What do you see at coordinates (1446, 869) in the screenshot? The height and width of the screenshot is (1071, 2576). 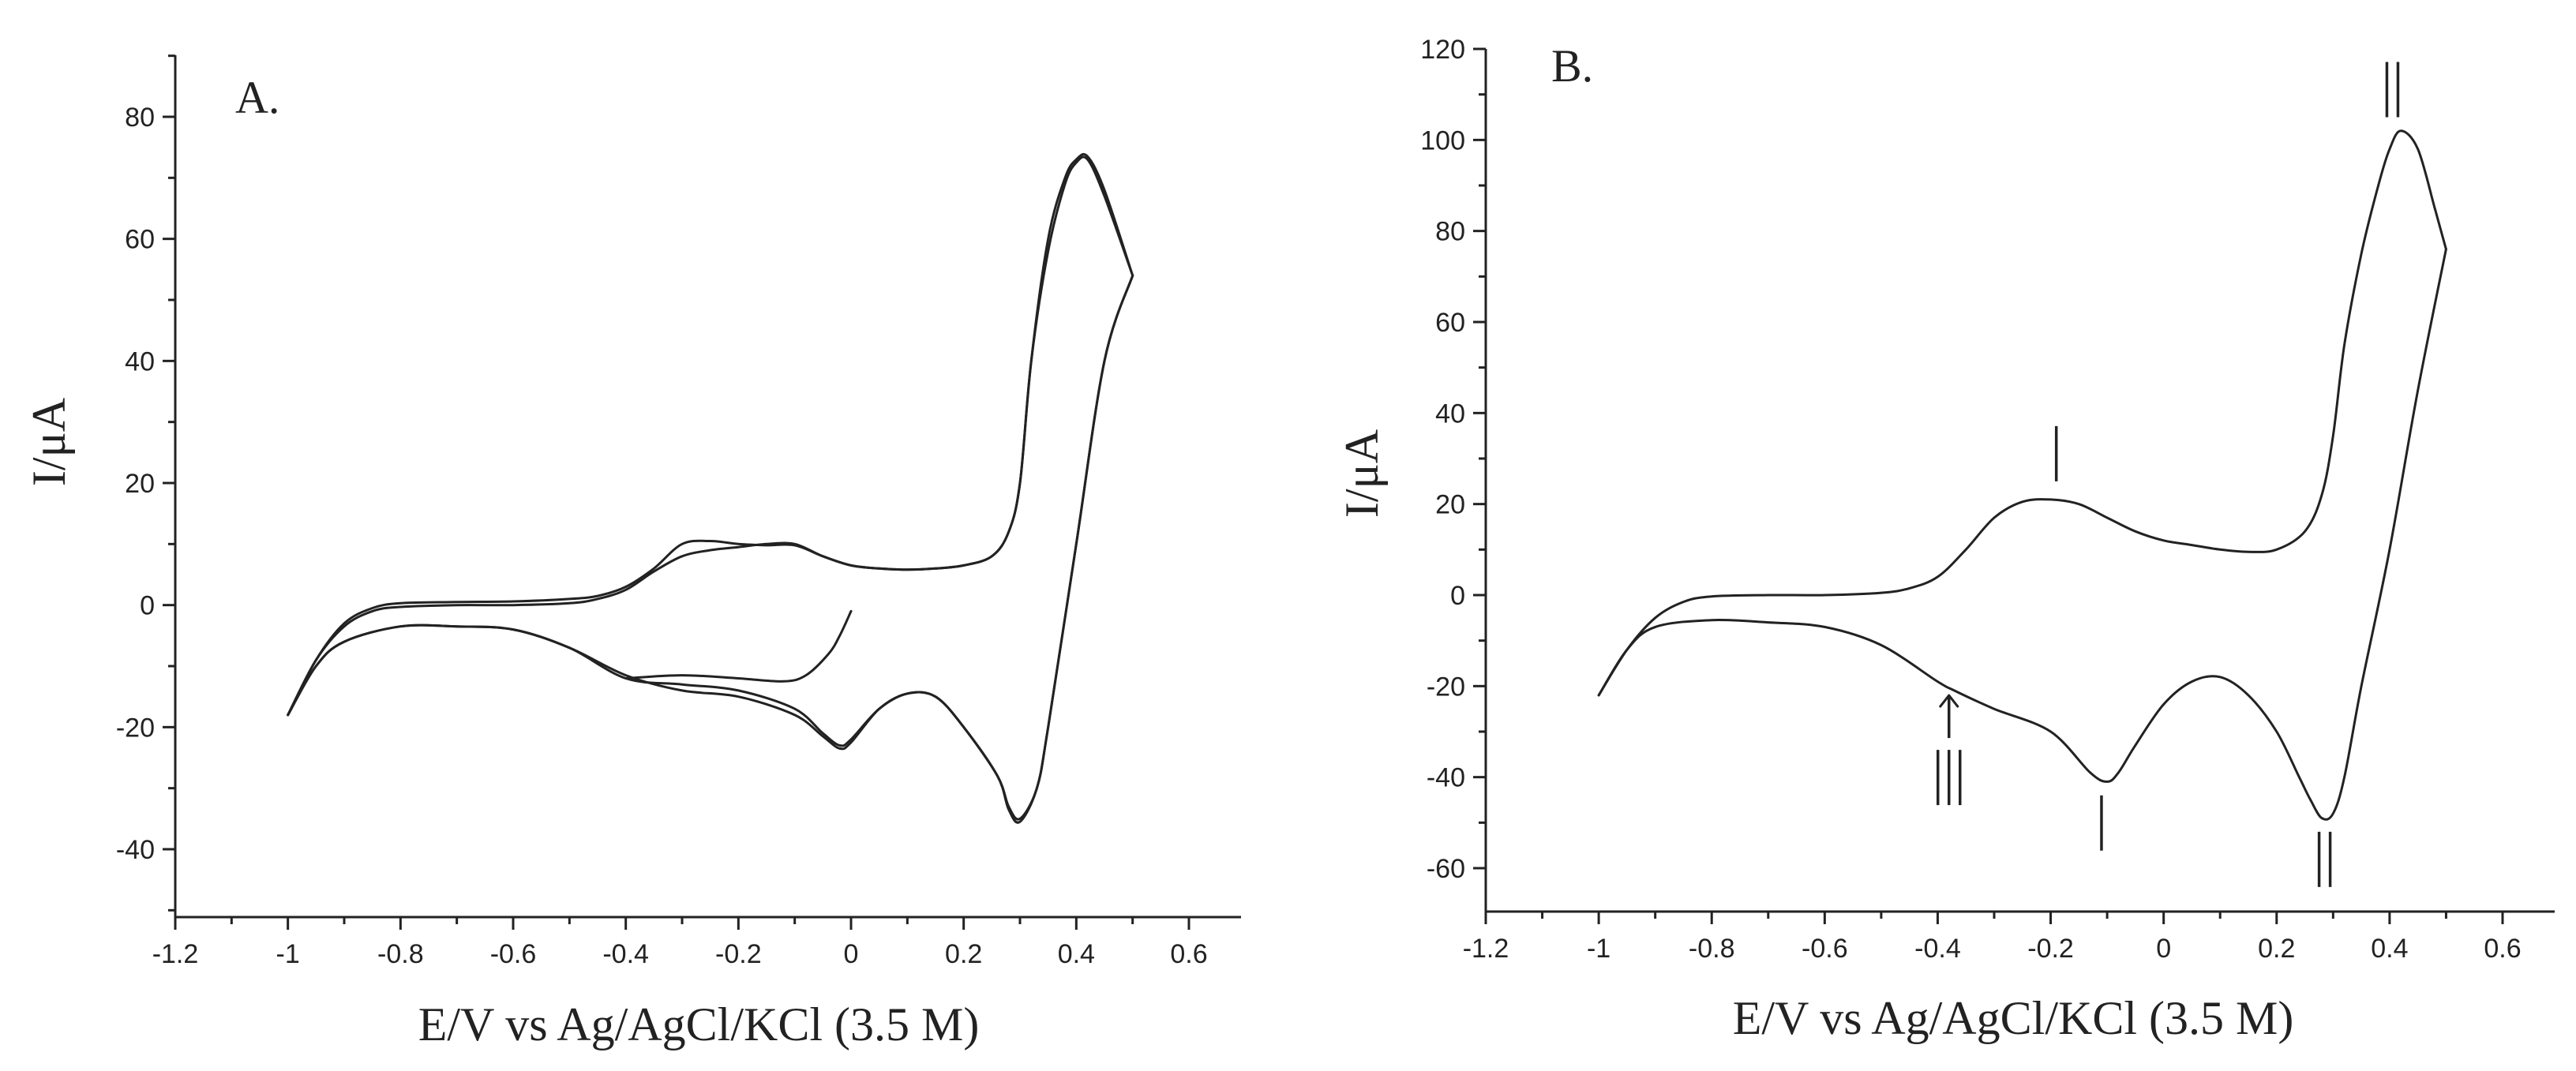 I see `panel-b-y-tick-label: -60` at bounding box center [1446, 869].